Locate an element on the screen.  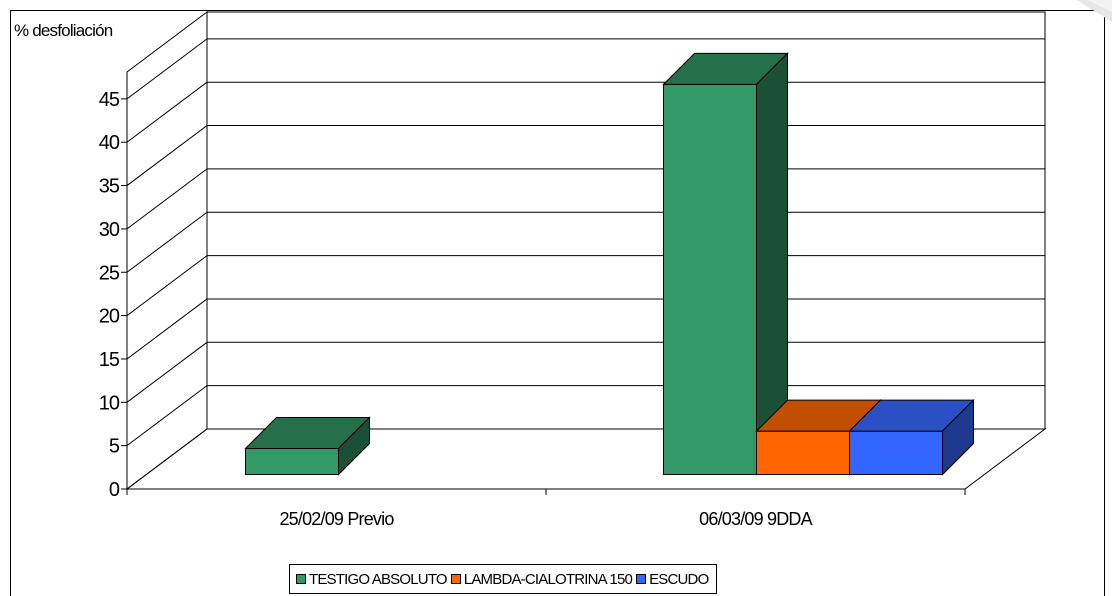
legend-label: ESCUDO is located at coordinates (679, 579).